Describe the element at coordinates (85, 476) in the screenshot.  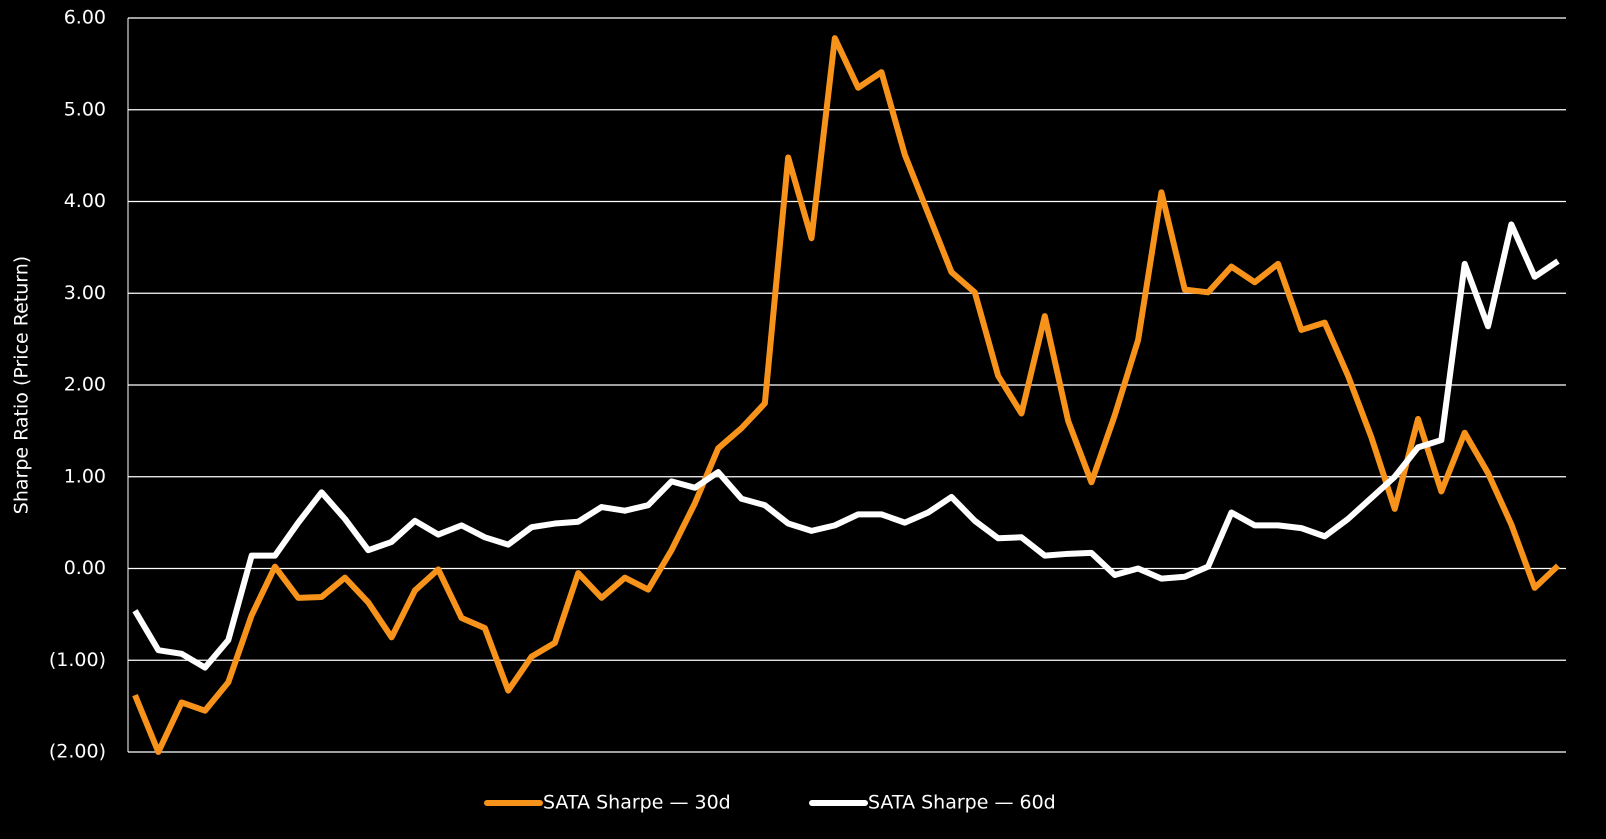
I see `y-tick-label: 1.00` at that location.